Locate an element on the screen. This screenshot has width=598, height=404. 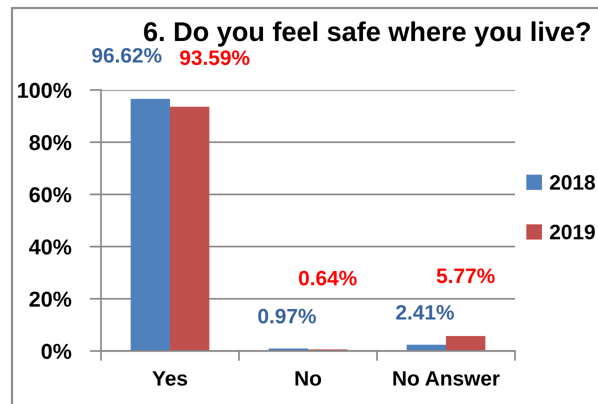
data-label: 96.62% is located at coordinates (127, 55).